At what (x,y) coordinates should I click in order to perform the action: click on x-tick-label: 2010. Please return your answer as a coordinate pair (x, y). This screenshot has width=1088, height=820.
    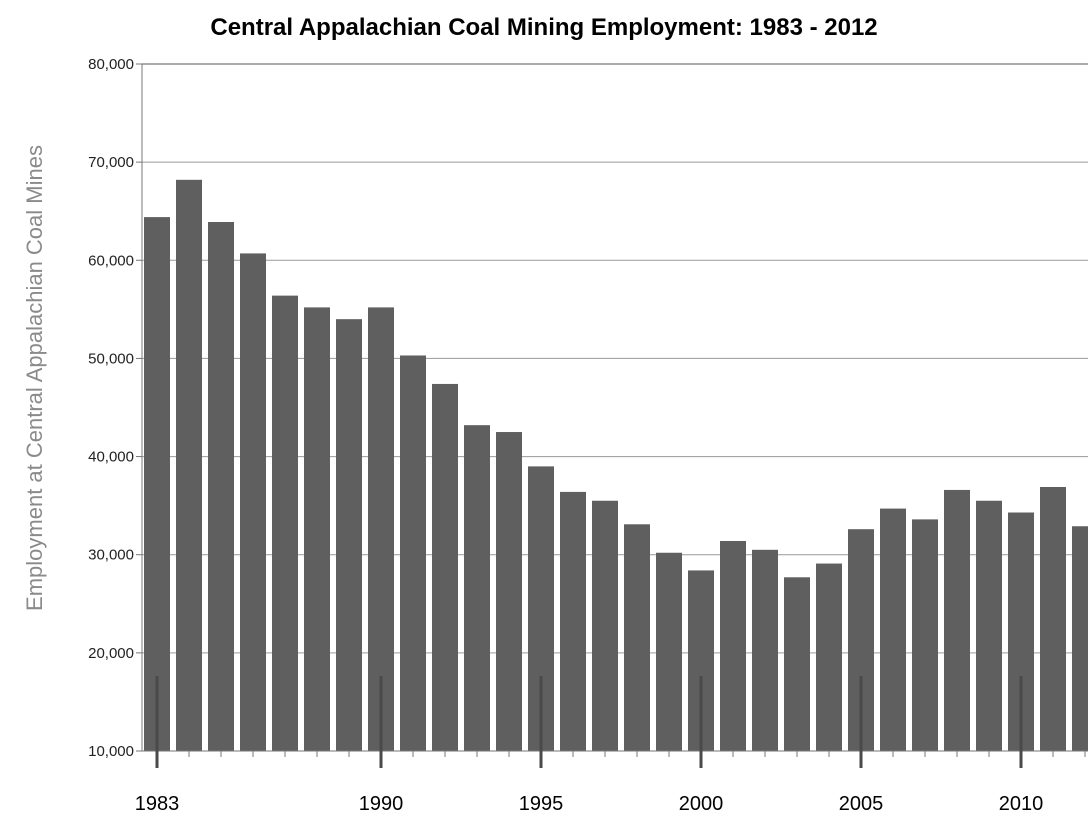
    Looking at the image, I should click on (1021, 804).